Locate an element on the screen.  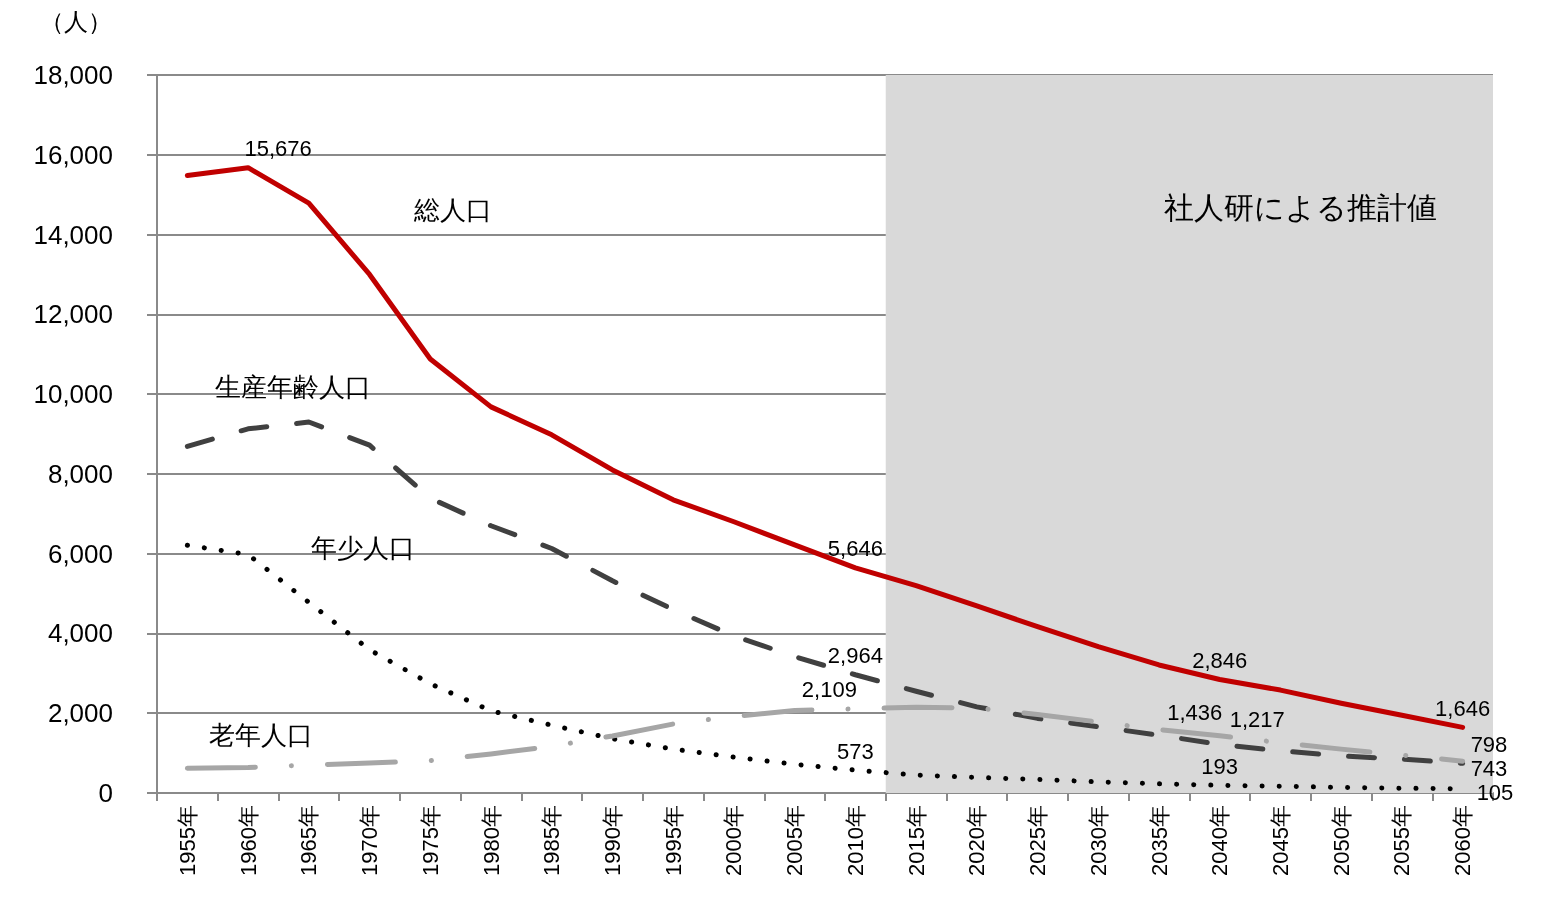
data-label: 105 is located at coordinates (1495, 793).